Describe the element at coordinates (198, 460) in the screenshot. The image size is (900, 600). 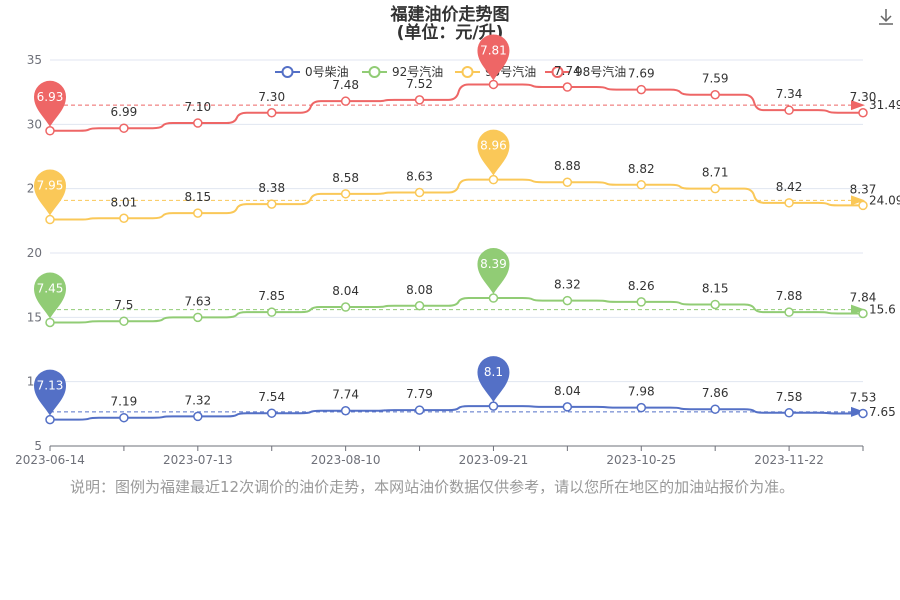
I see `x-tick-label: 2023-07-13` at that location.